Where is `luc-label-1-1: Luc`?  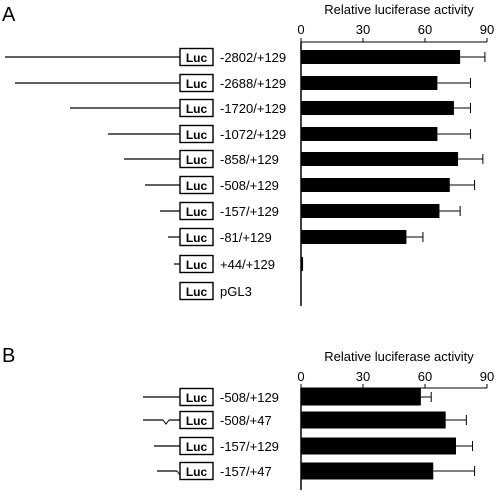
luc-label-1-1: Luc is located at coordinates (197, 421).